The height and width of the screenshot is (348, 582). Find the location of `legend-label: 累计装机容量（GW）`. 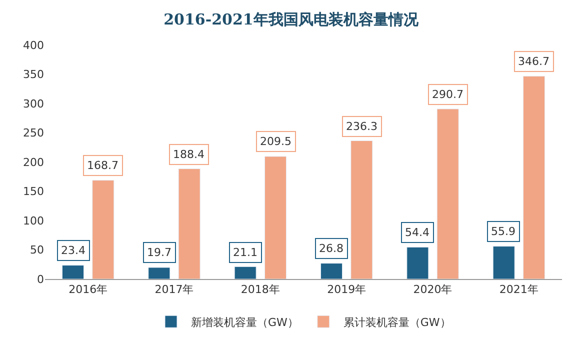

legend-label: 累计装机容量（GW） is located at coordinates (397, 322).